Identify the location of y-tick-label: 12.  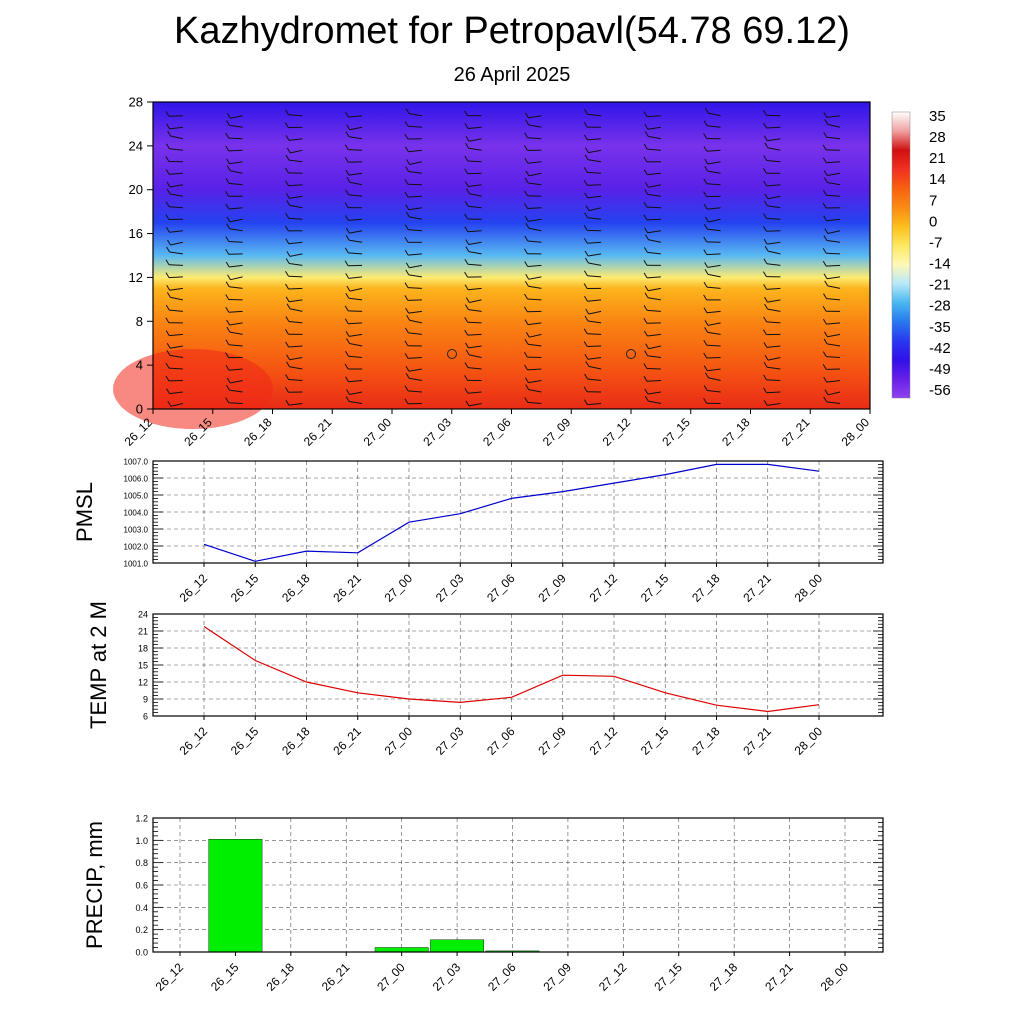
(143, 683).